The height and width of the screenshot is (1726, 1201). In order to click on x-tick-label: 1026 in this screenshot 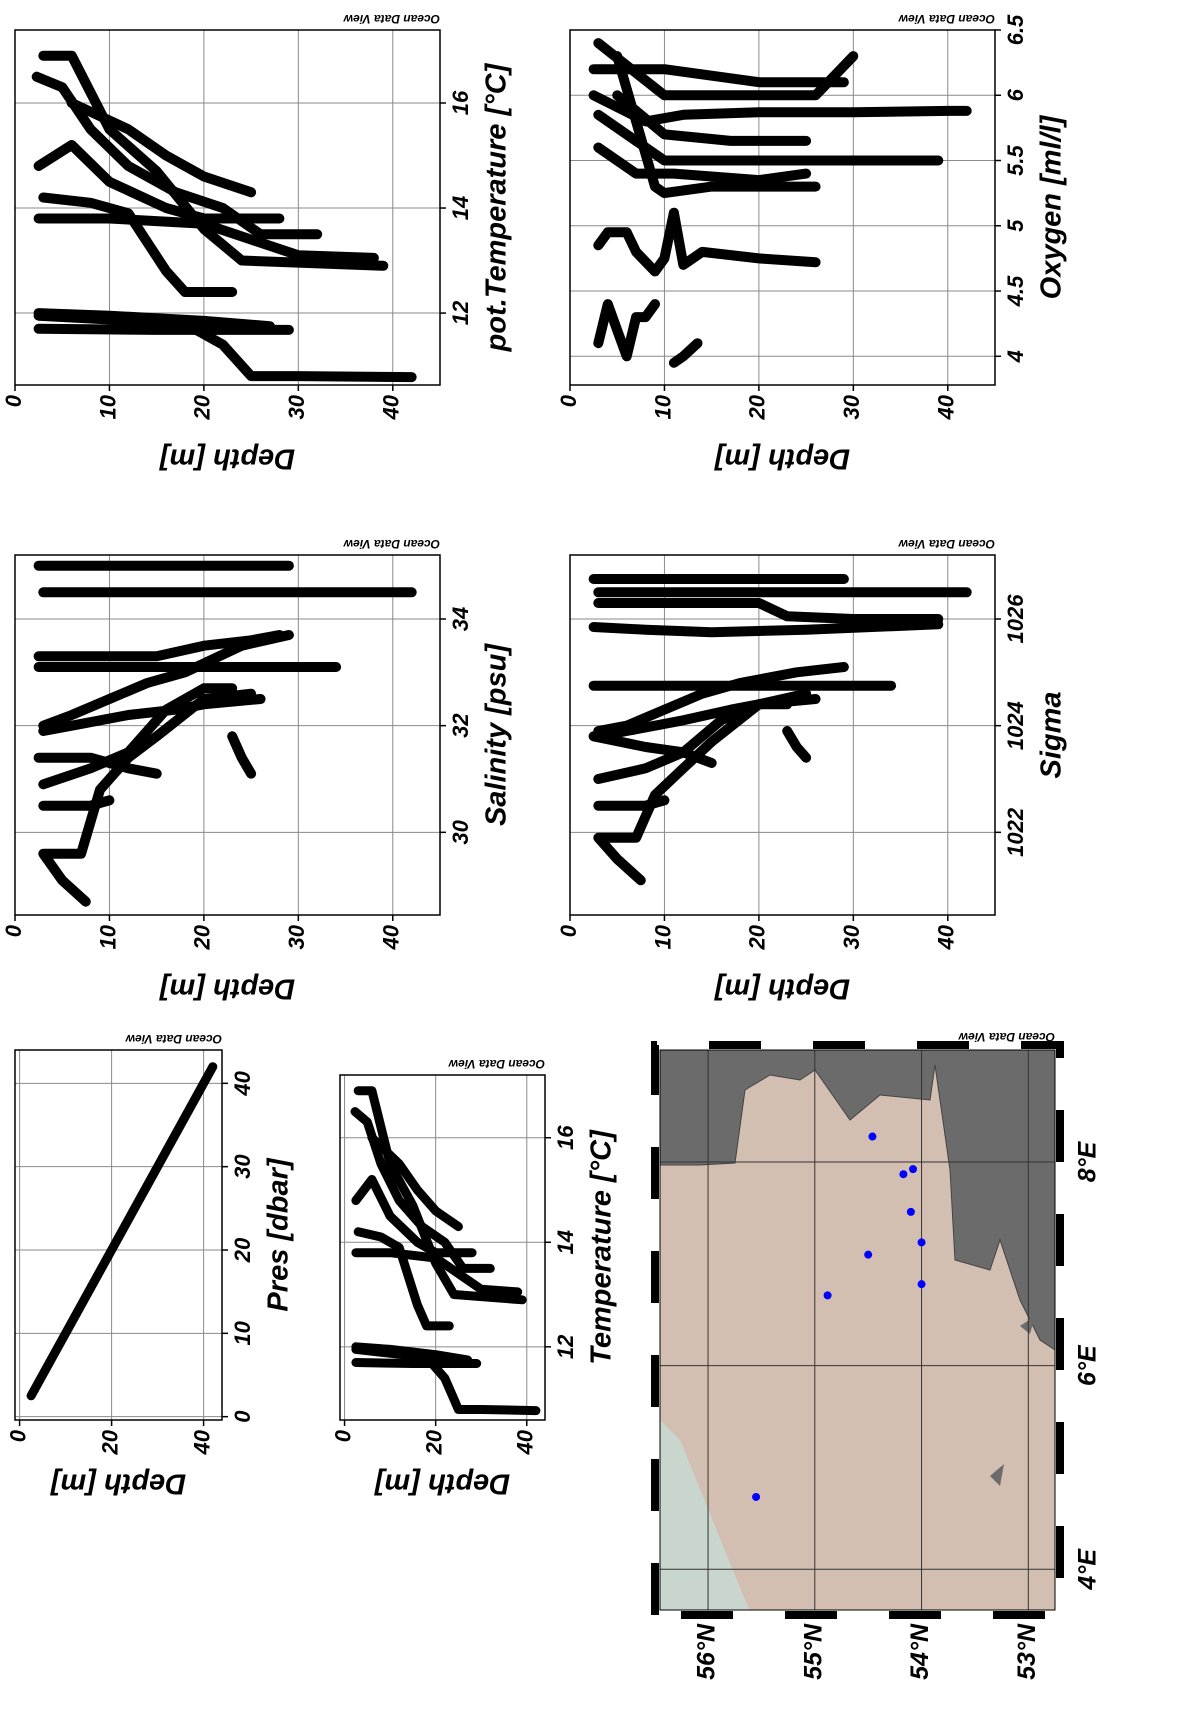, I will do `click(1015, 619)`.